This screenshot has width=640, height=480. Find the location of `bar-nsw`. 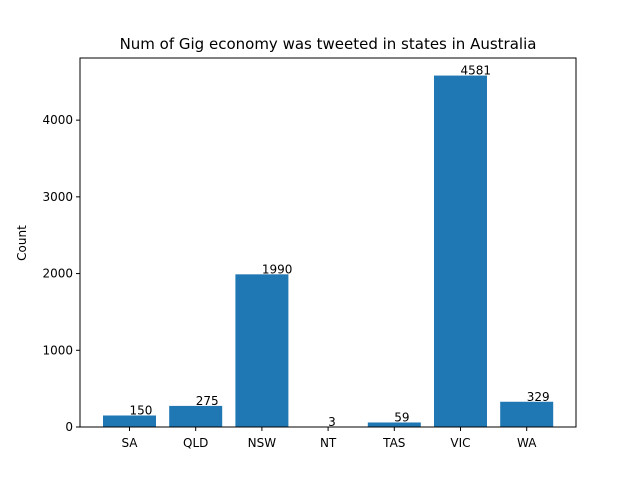

bar-nsw is located at coordinates (262, 350).